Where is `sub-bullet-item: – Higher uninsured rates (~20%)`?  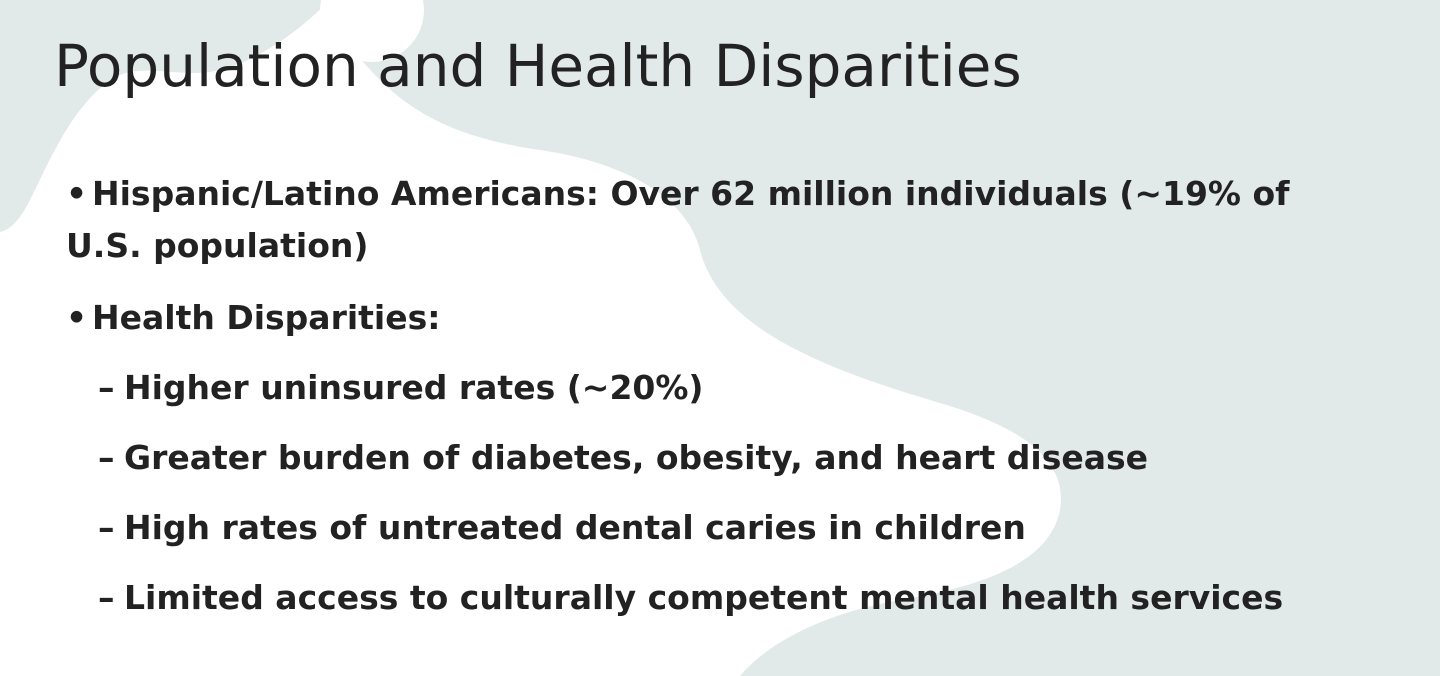 sub-bullet-item: – Higher uninsured rates (~20%) is located at coordinates (732, 388).